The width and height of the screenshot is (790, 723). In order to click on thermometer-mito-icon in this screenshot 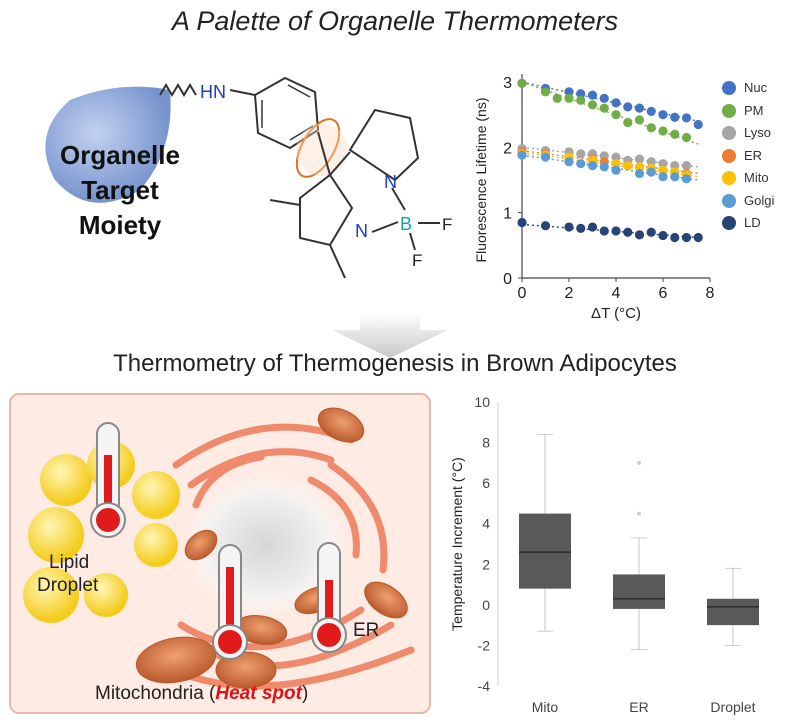, I will do `click(230, 602)`.